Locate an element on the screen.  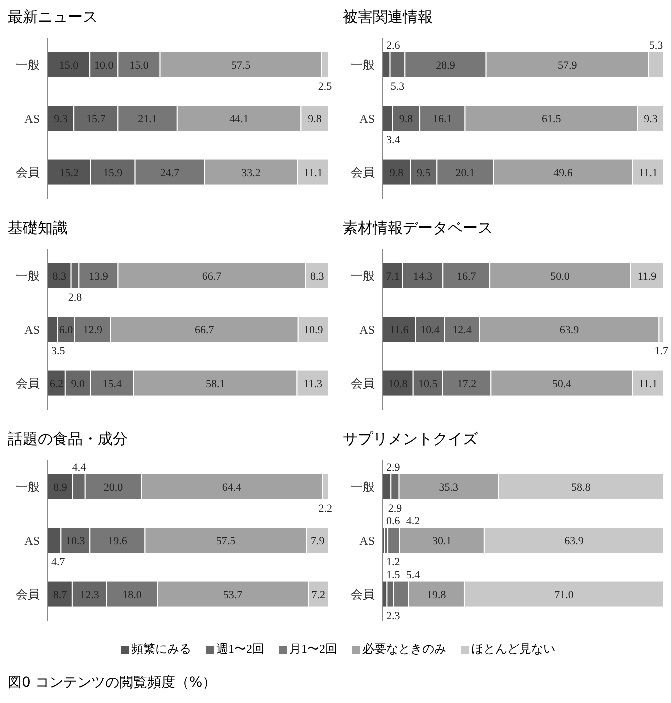
data-label: 16.7 is located at coordinates (466, 276).